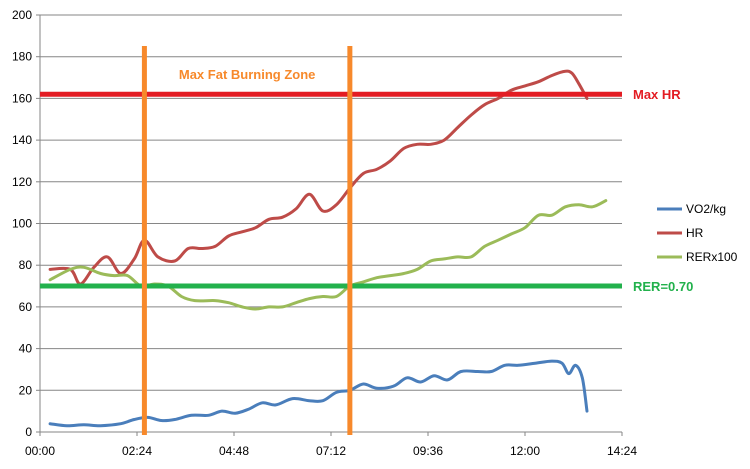  I want to click on x-tick-label: 00:00, so click(40, 451).